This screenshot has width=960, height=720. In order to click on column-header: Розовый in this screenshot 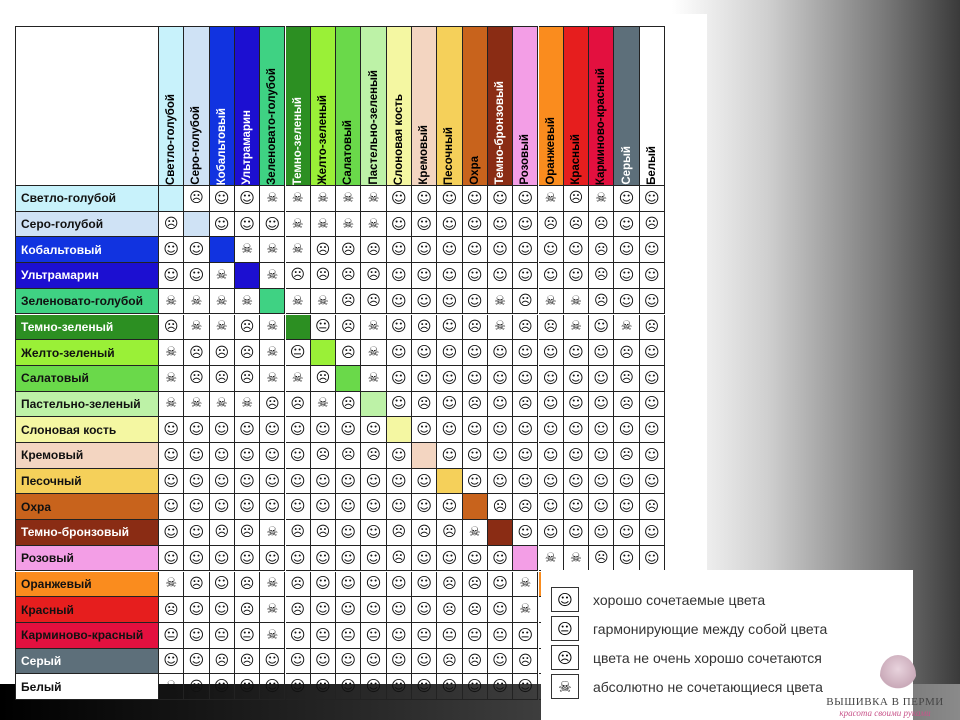, I will do `click(526, 106)`.